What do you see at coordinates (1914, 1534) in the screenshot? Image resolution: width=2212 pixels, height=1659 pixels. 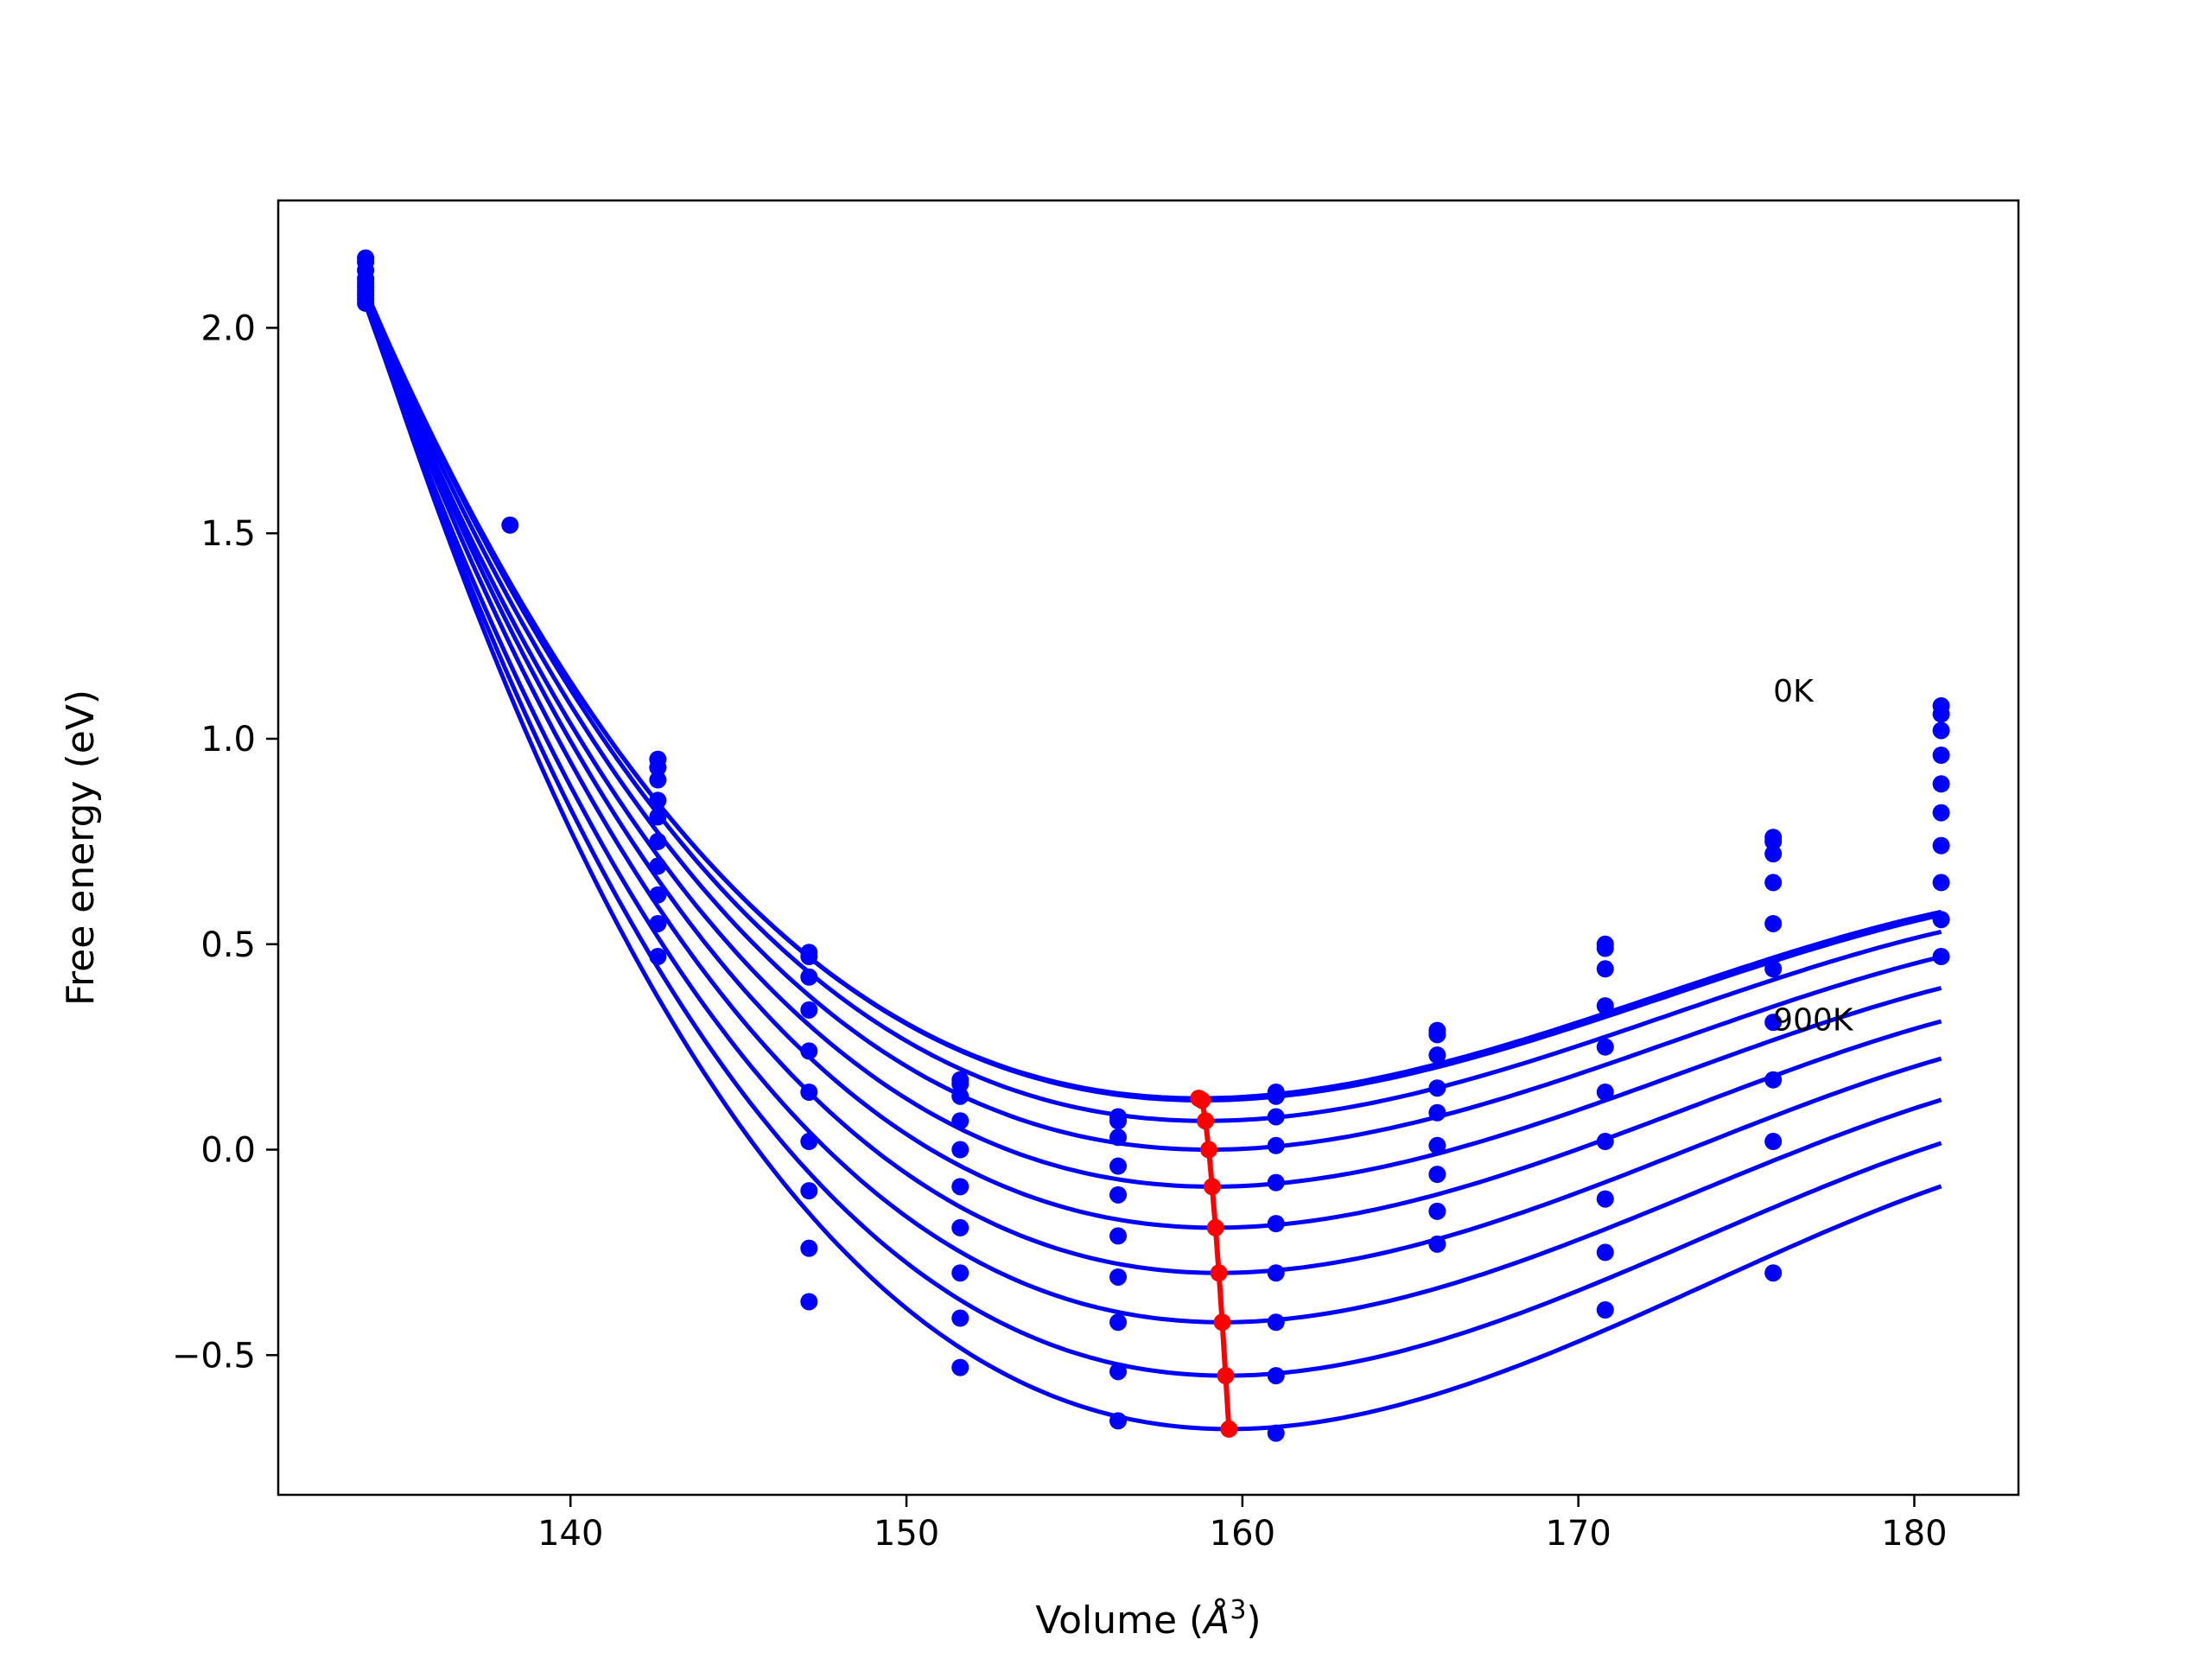 I see `x-tick-label-4: 180` at bounding box center [1914, 1534].